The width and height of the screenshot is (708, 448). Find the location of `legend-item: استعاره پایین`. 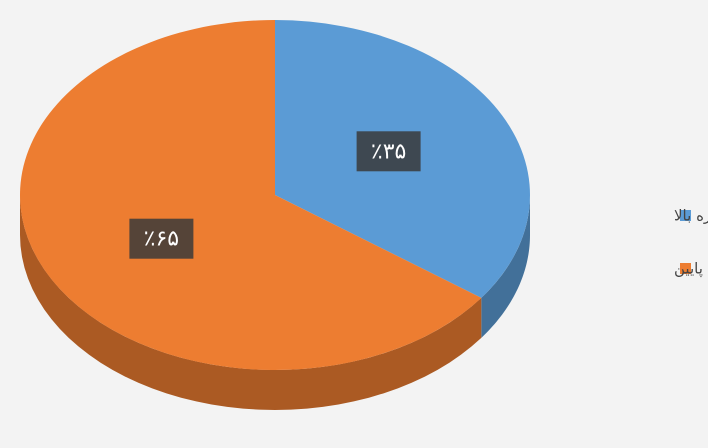

legend-item: استعاره پایین is located at coordinates (691, 269).